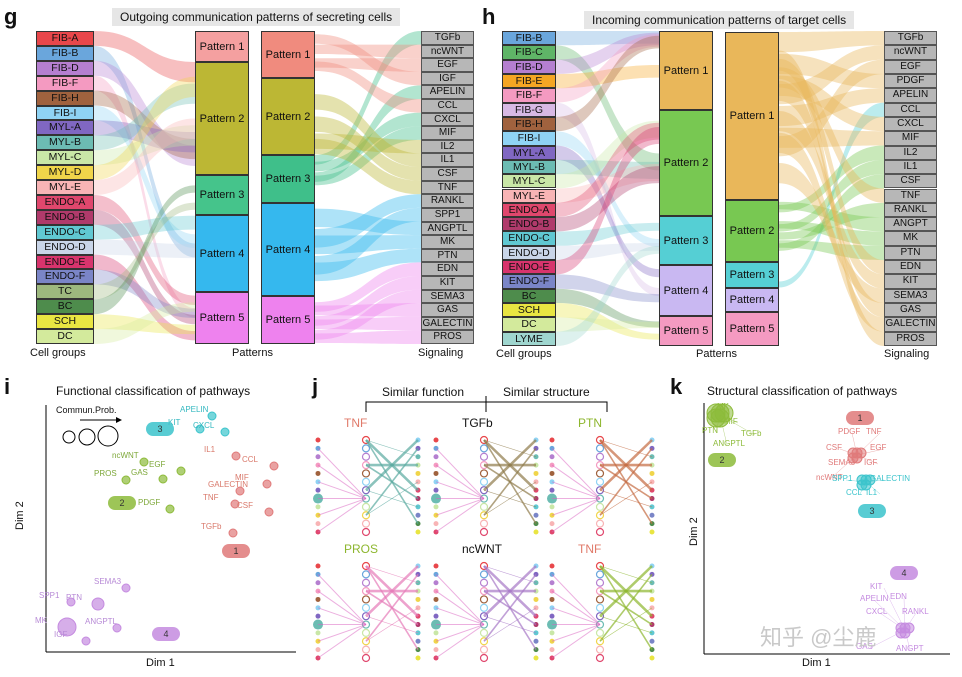  Describe the element at coordinates (878, 447) in the screenshot. I see `k-point-label: EGF` at that location.